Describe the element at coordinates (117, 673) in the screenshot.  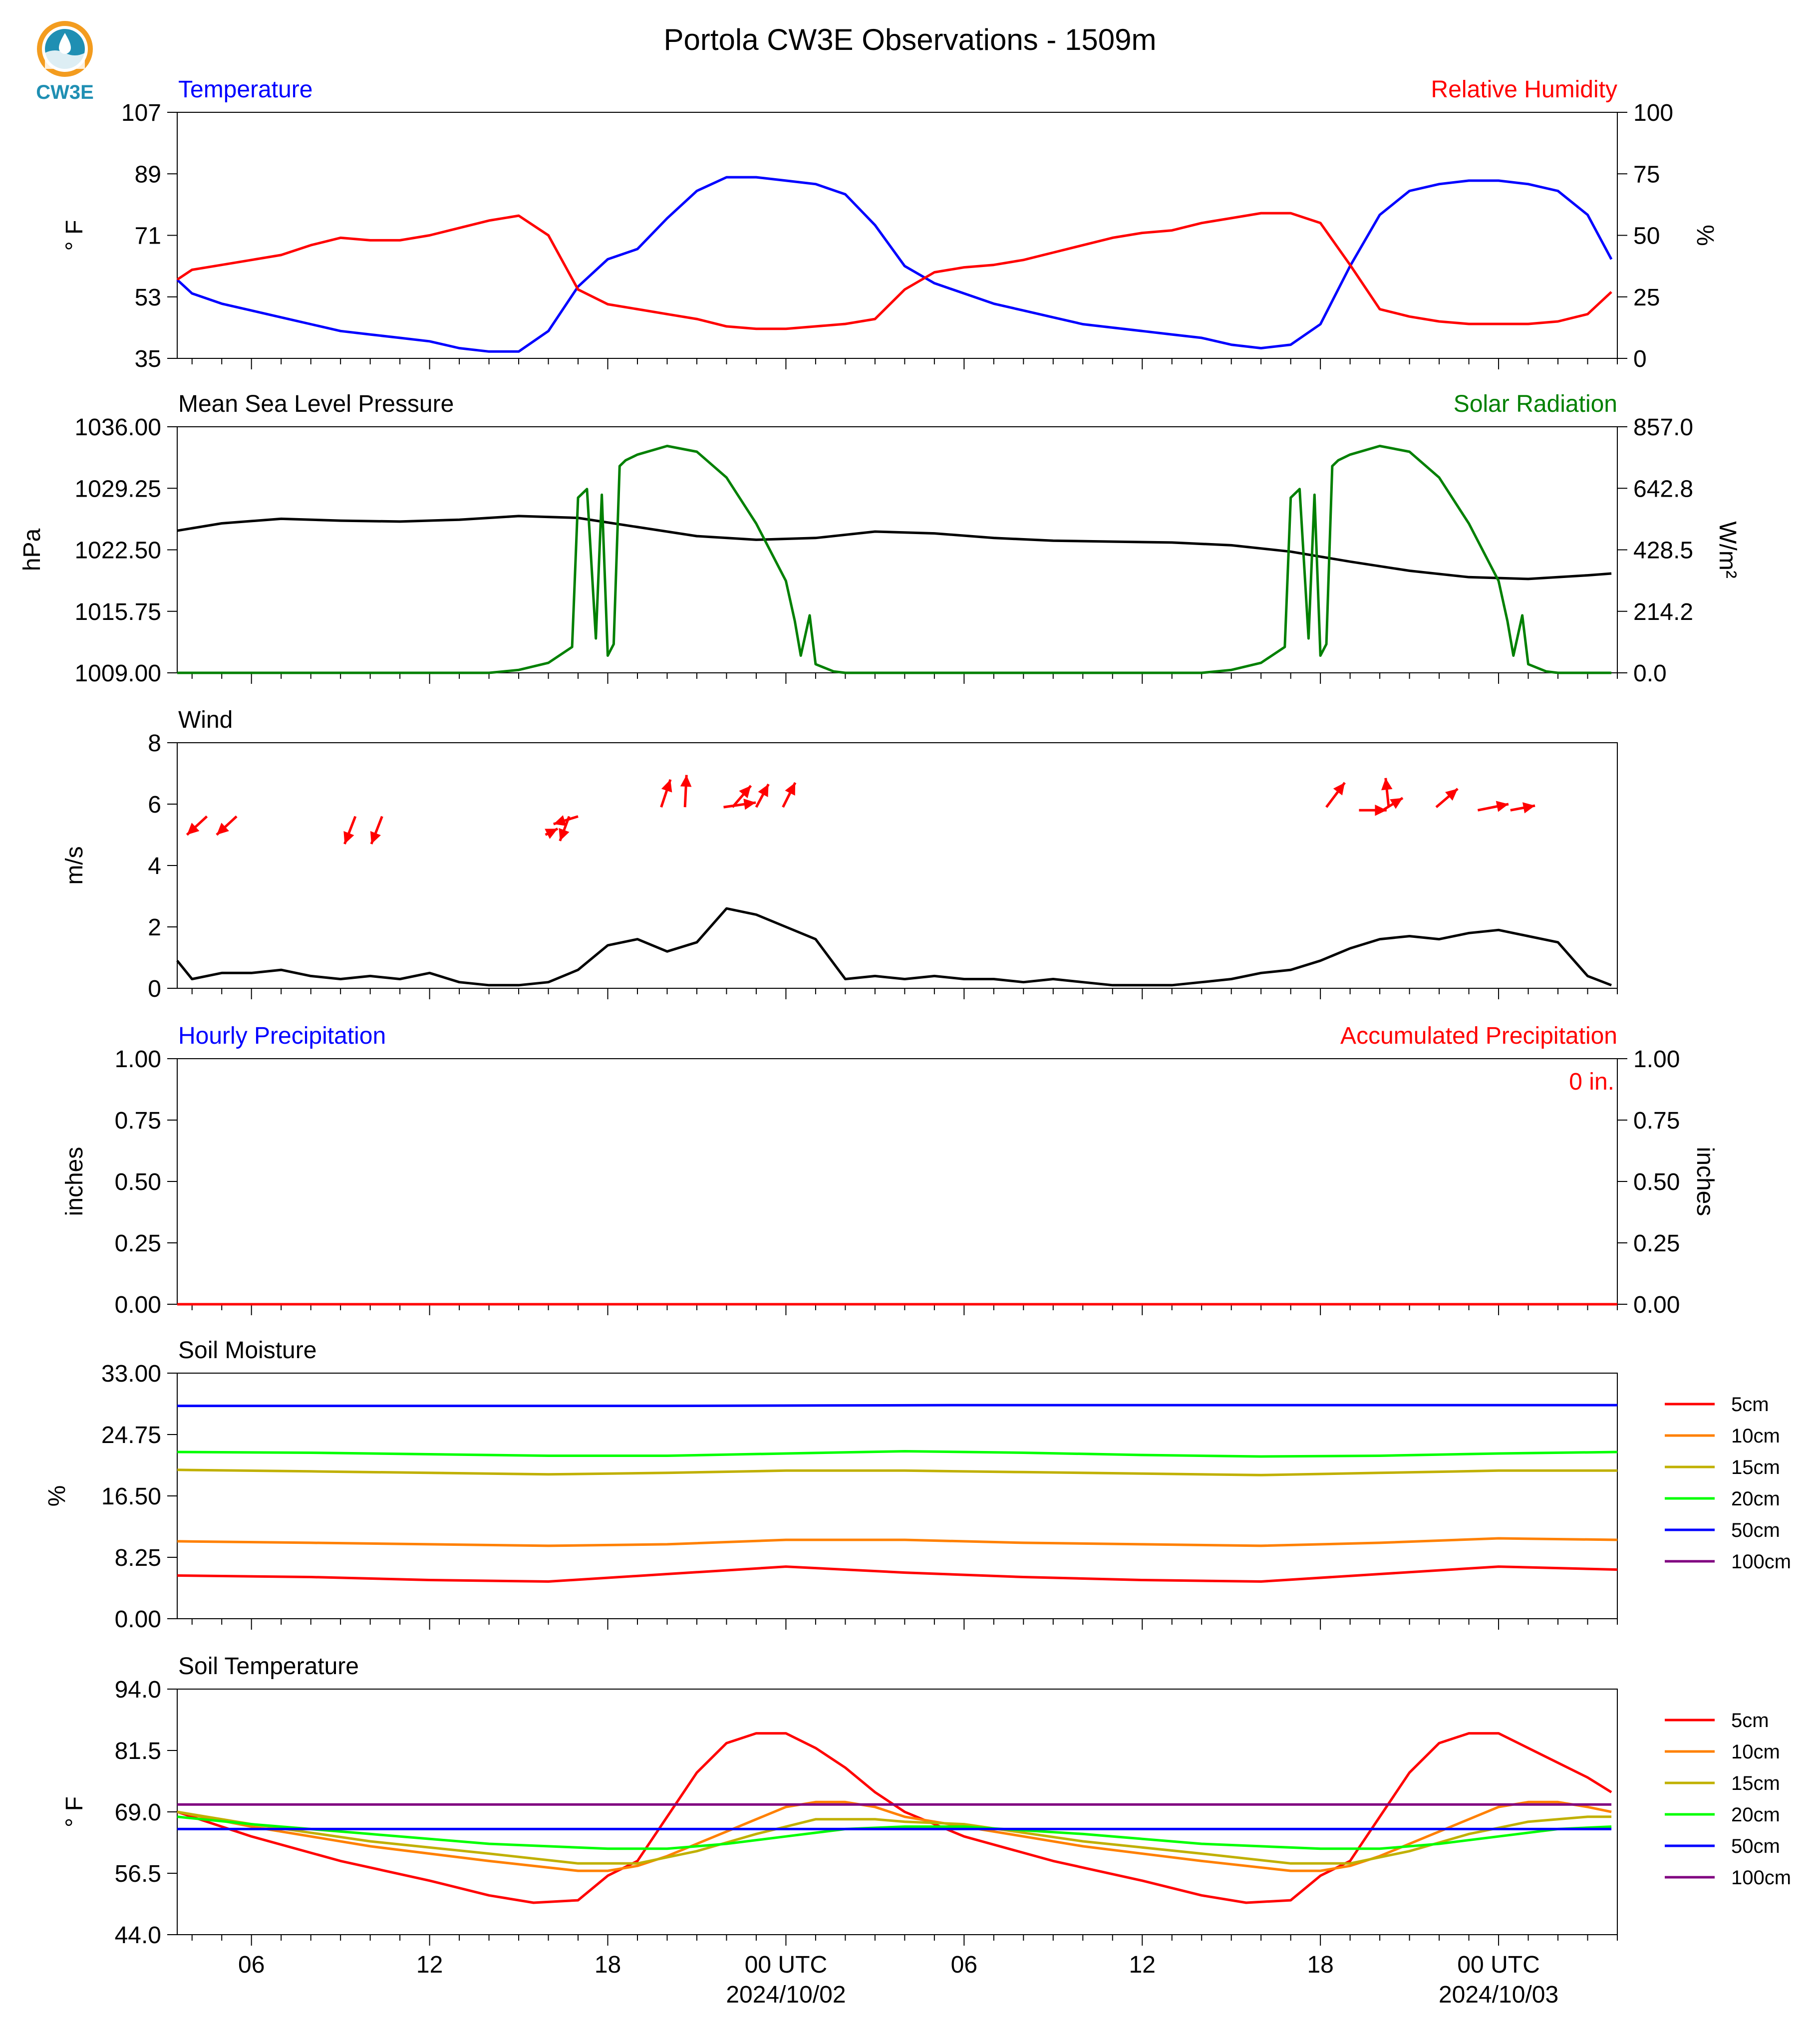
I see `y-tick-label-left: 1009.00` at that location.